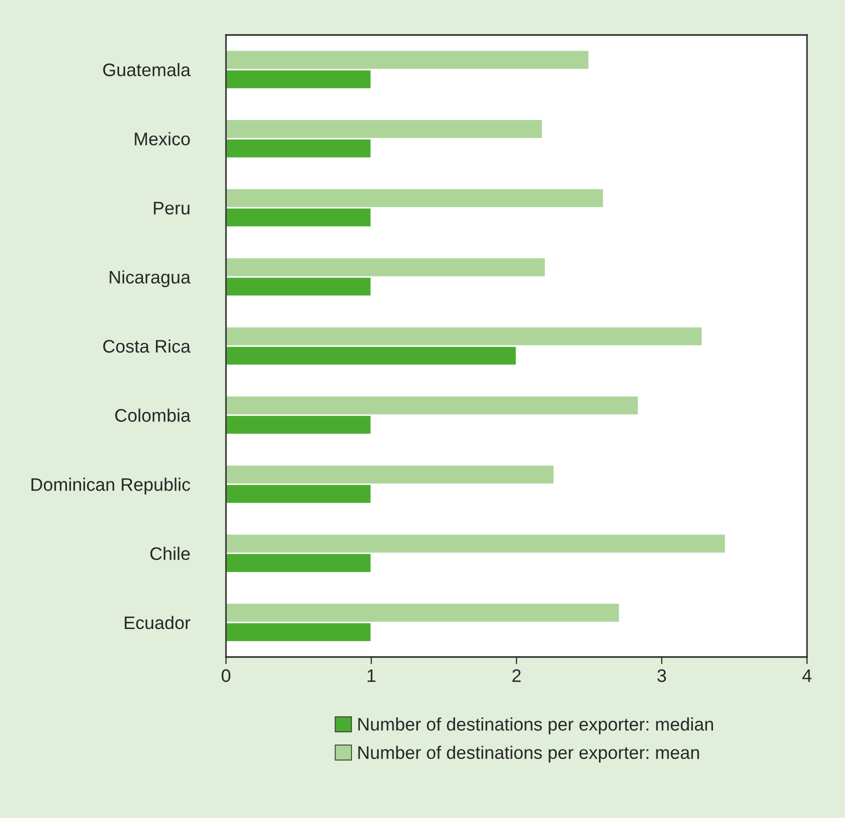 The width and height of the screenshot is (845, 818). What do you see at coordinates (172, 208) in the screenshot?
I see `y-tick-label: Peru` at bounding box center [172, 208].